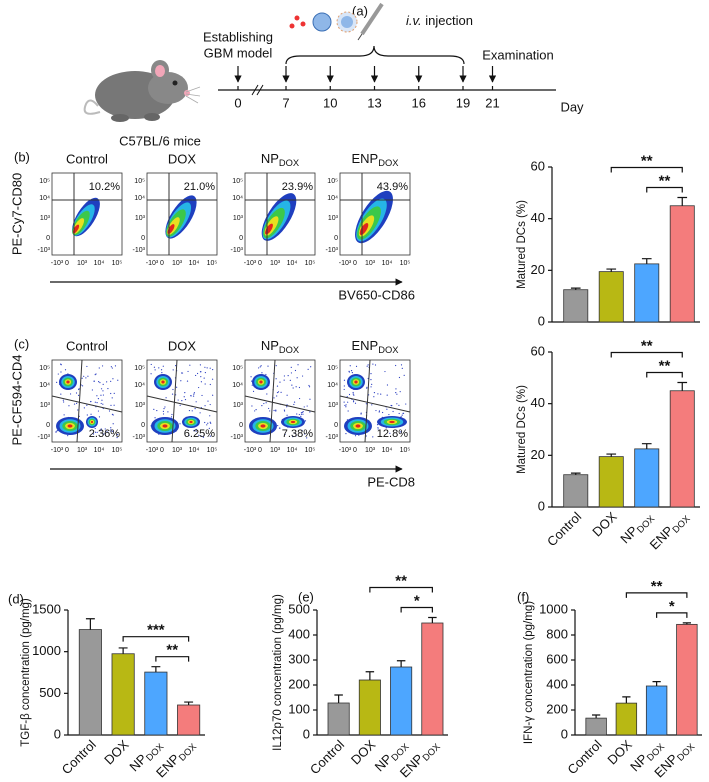 The width and height of the screenshot is (709, 782). I want to click on y-tick-label: 400, so click(557, 683).